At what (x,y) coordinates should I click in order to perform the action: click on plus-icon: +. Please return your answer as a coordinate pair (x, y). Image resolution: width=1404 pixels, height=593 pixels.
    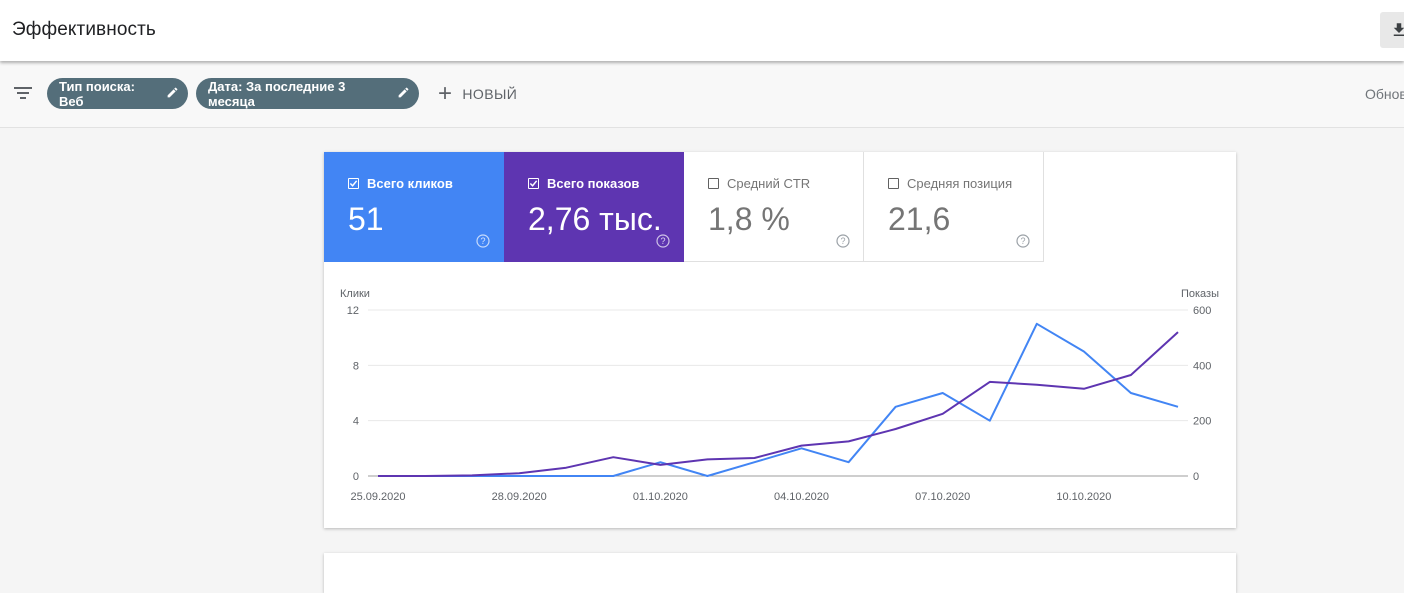
    Looking at the image, I should click on (445, 93).